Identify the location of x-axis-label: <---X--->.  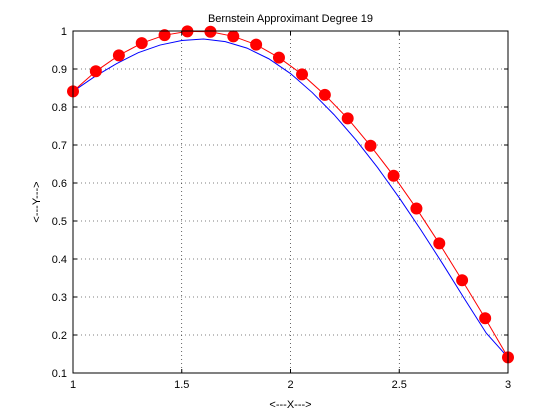
(290, 405).